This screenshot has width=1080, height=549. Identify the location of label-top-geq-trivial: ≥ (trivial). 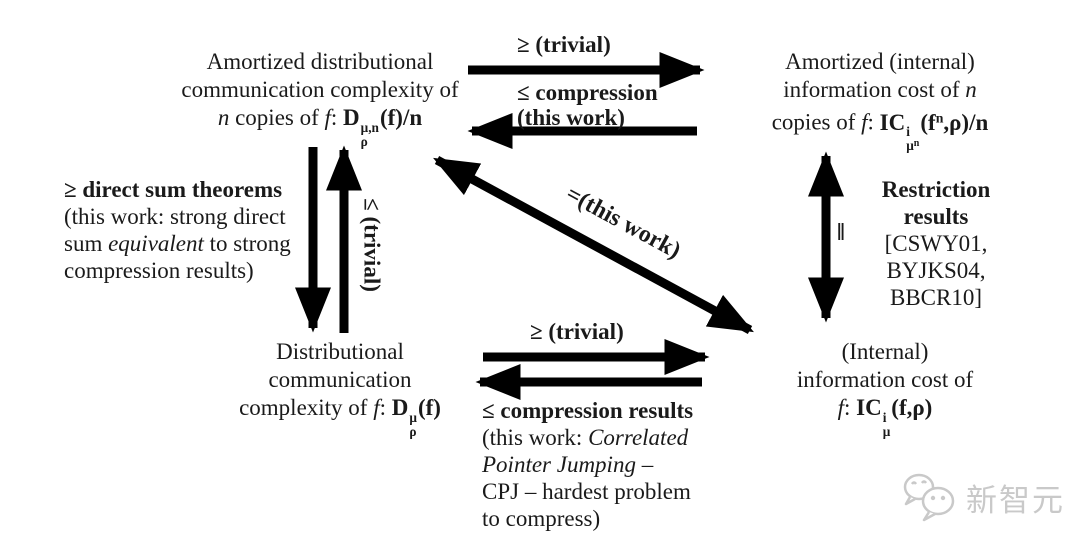
(564, 44).